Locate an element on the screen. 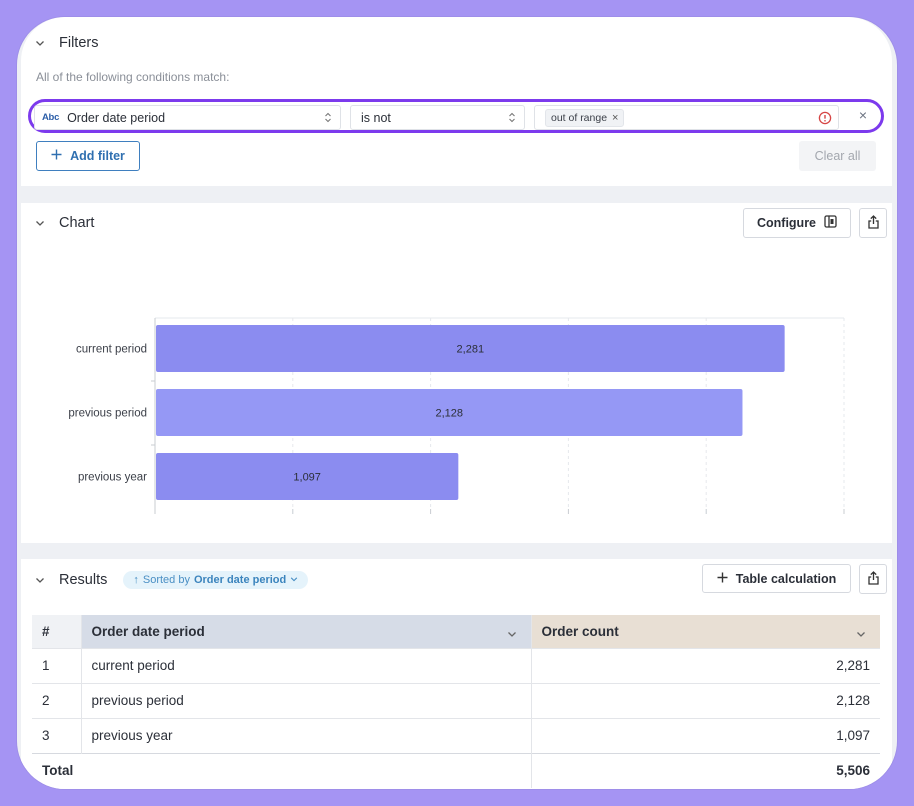  remove-filter-icon: × is located at coordinates (862, 115).